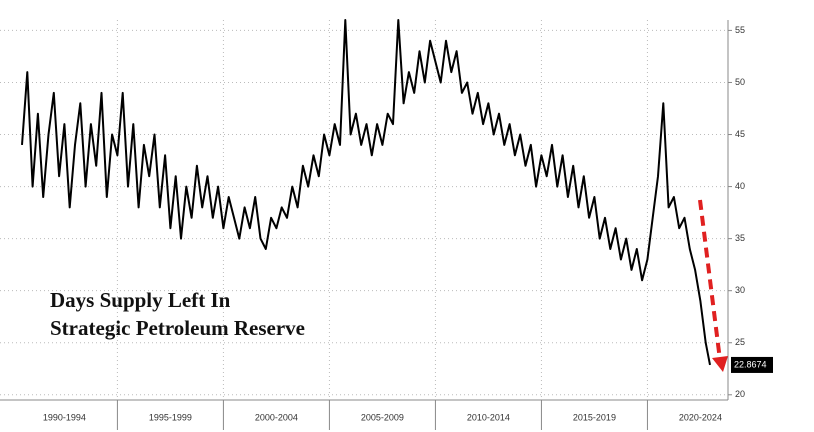  I want to click on x-tick-label: 1990-1994, so click(64, 417).